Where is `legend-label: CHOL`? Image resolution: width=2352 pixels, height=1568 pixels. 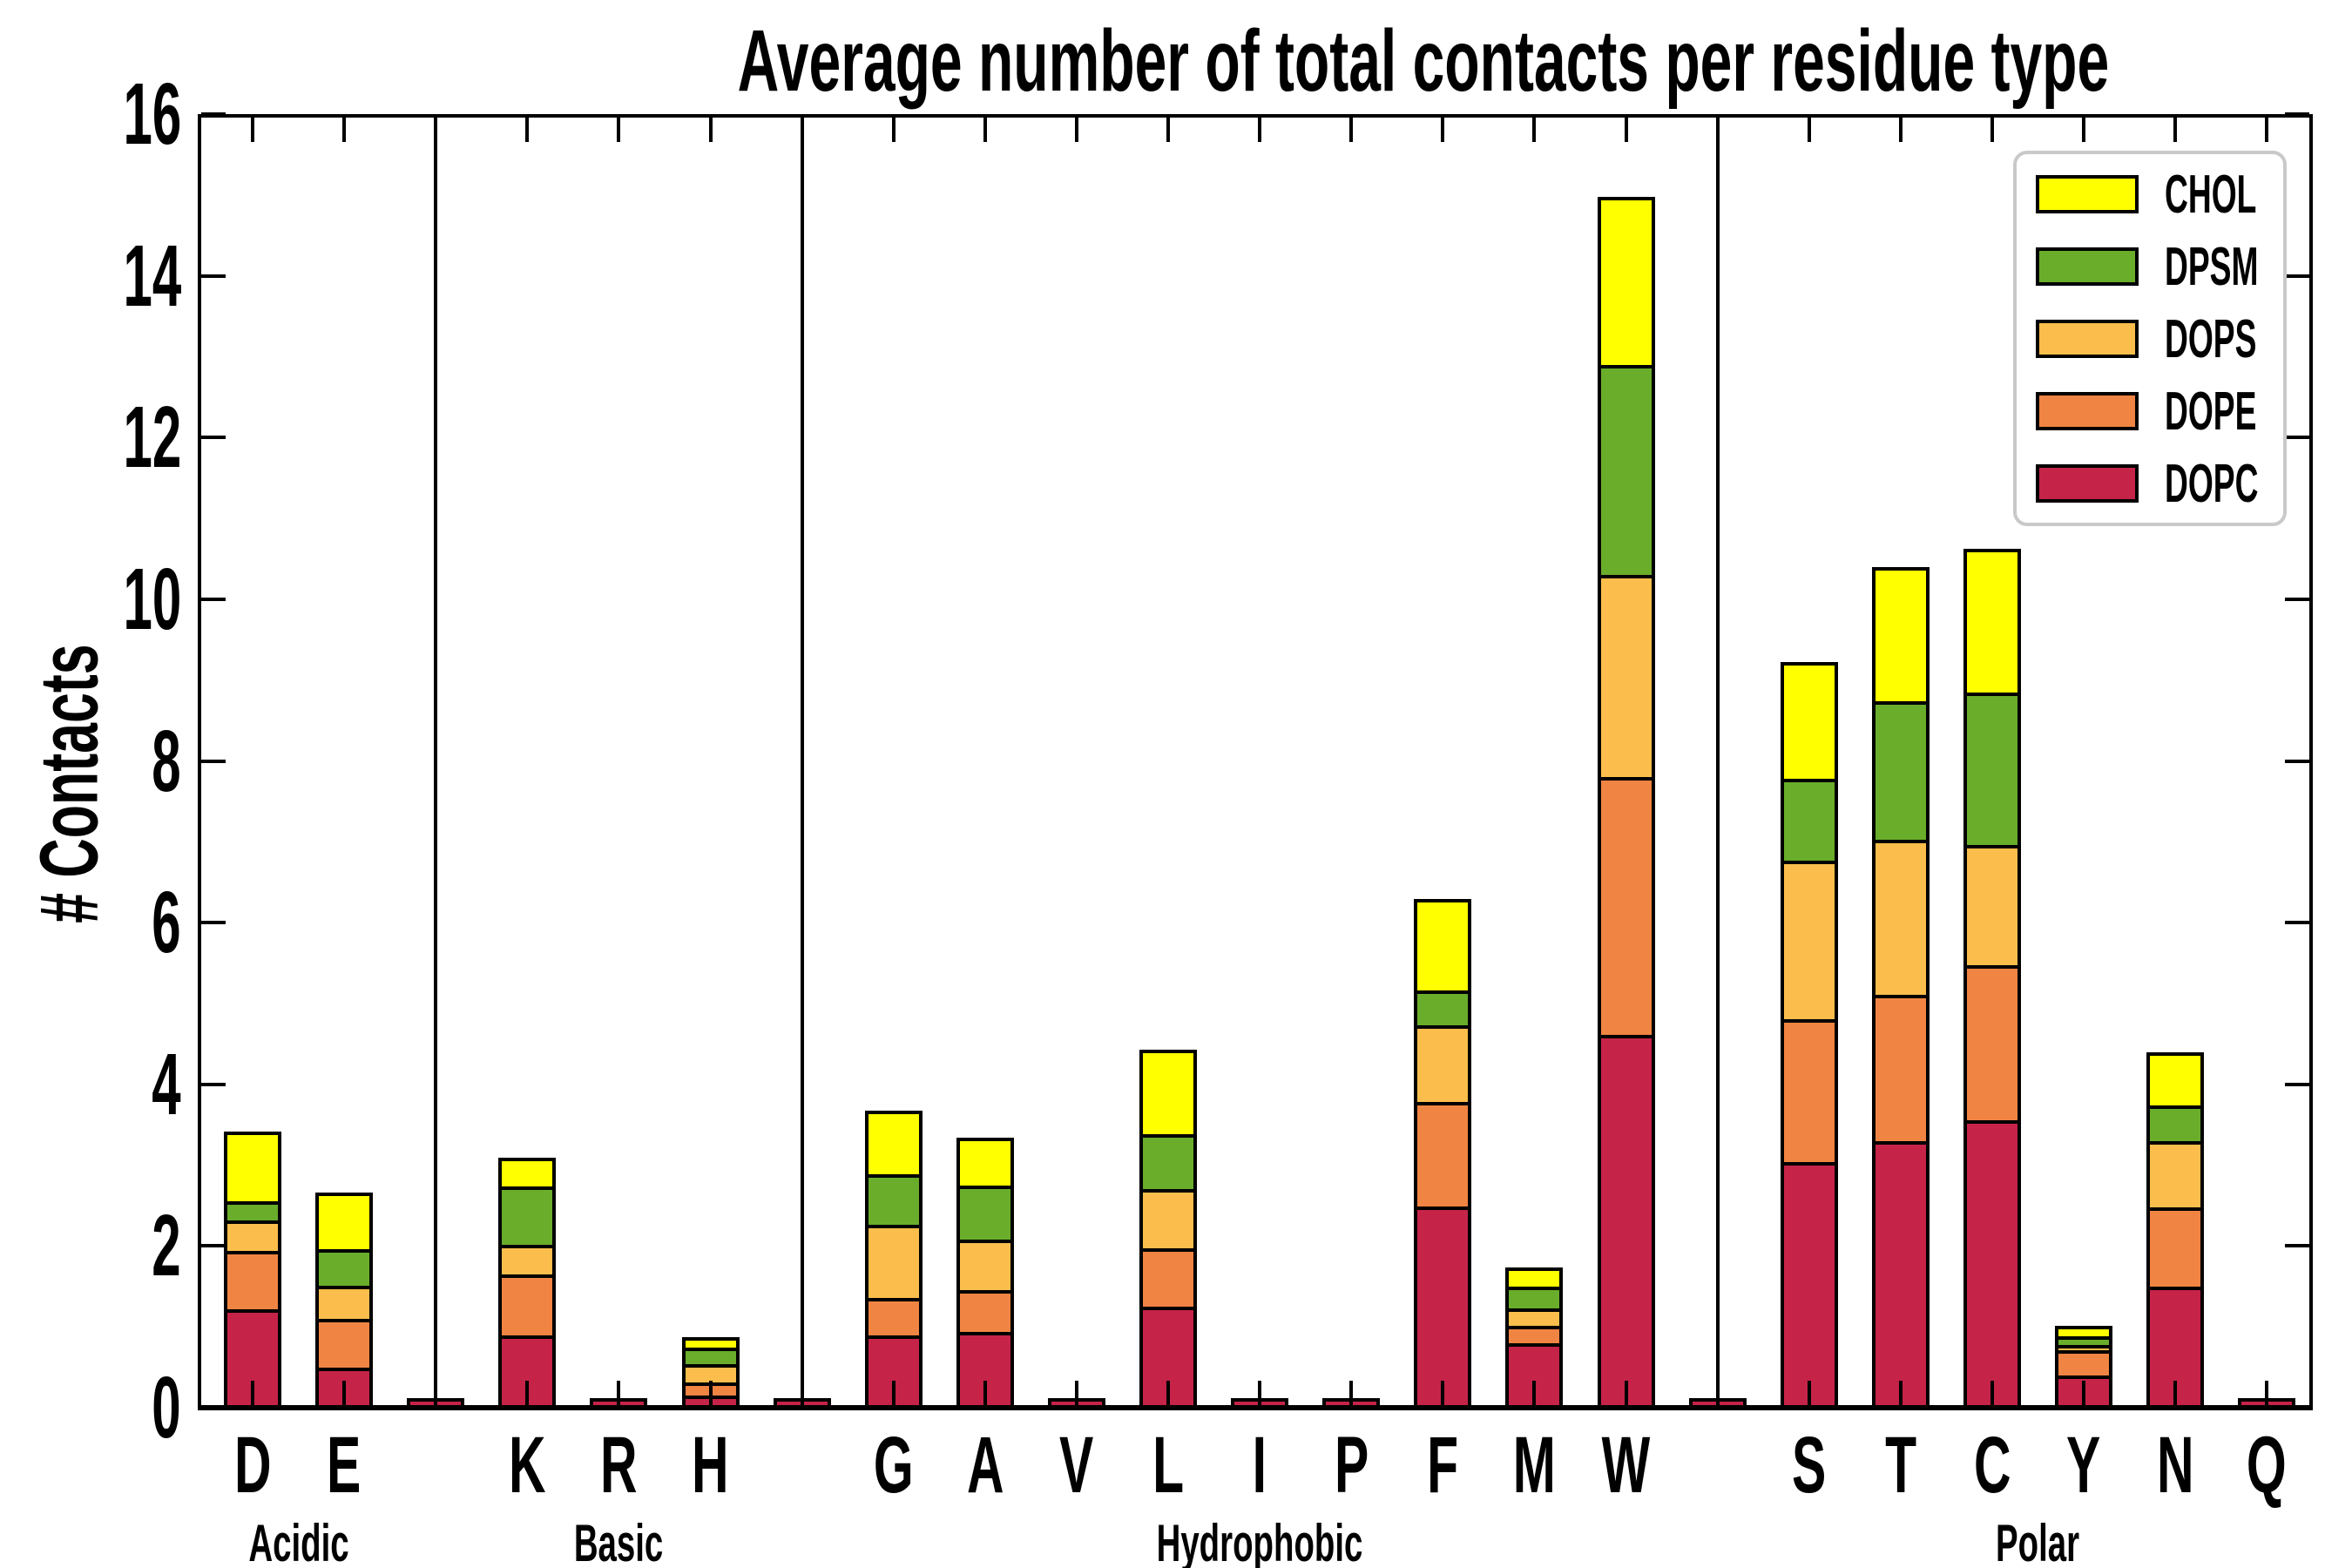
legend-label: CHOL is located at coordinates (2241, 195).